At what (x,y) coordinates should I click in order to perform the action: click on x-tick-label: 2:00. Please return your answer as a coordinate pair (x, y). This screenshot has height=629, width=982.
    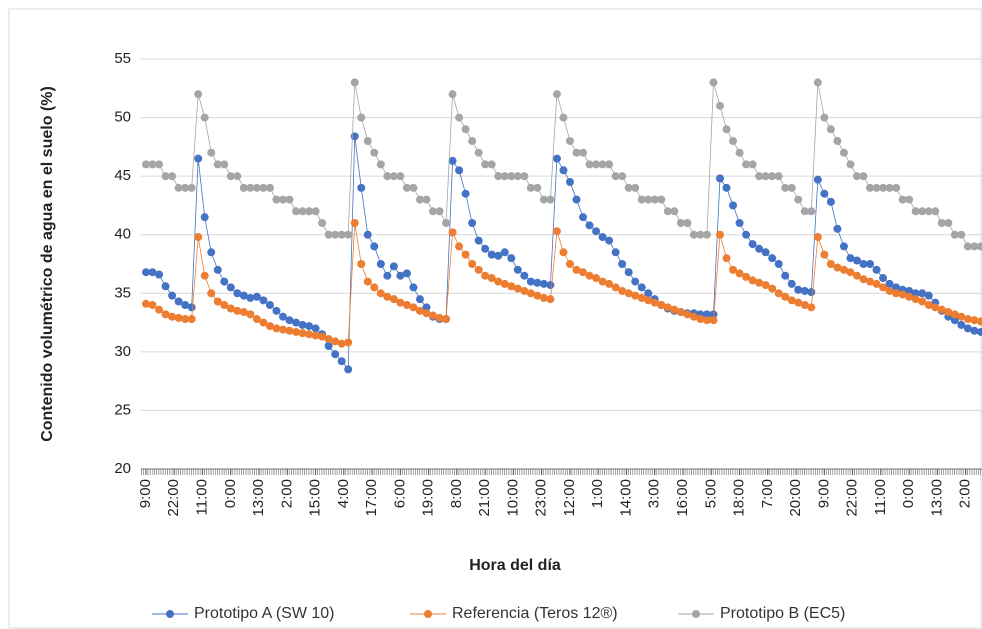
    Looking at the image, I should click on (286, 493).